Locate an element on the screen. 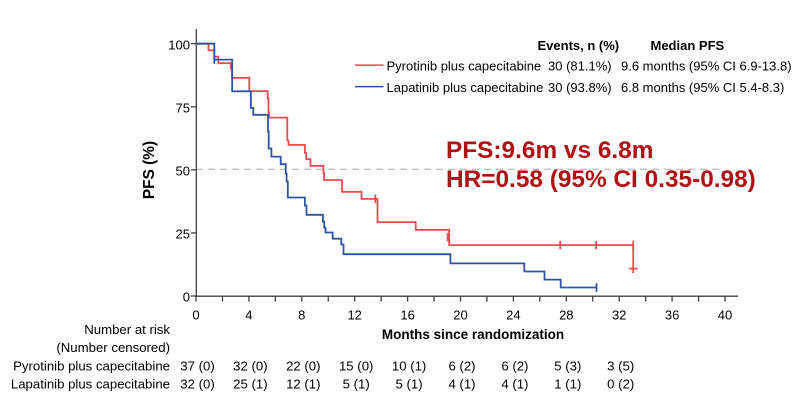 The width and height of the screenshot is (795, 407). svg-text: 3 (5) is located at coordinates (620, 366).